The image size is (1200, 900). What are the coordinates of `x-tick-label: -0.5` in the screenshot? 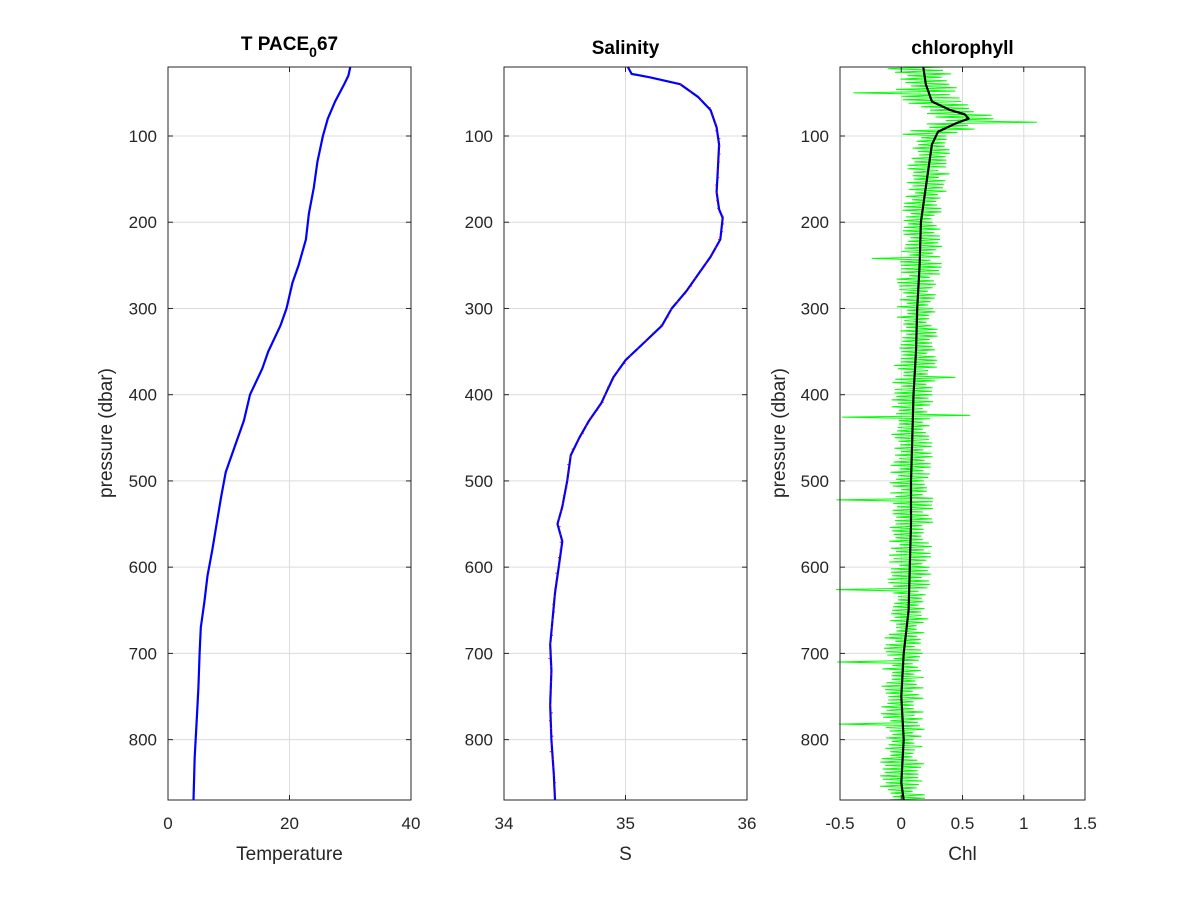 It's located at (839, 823).